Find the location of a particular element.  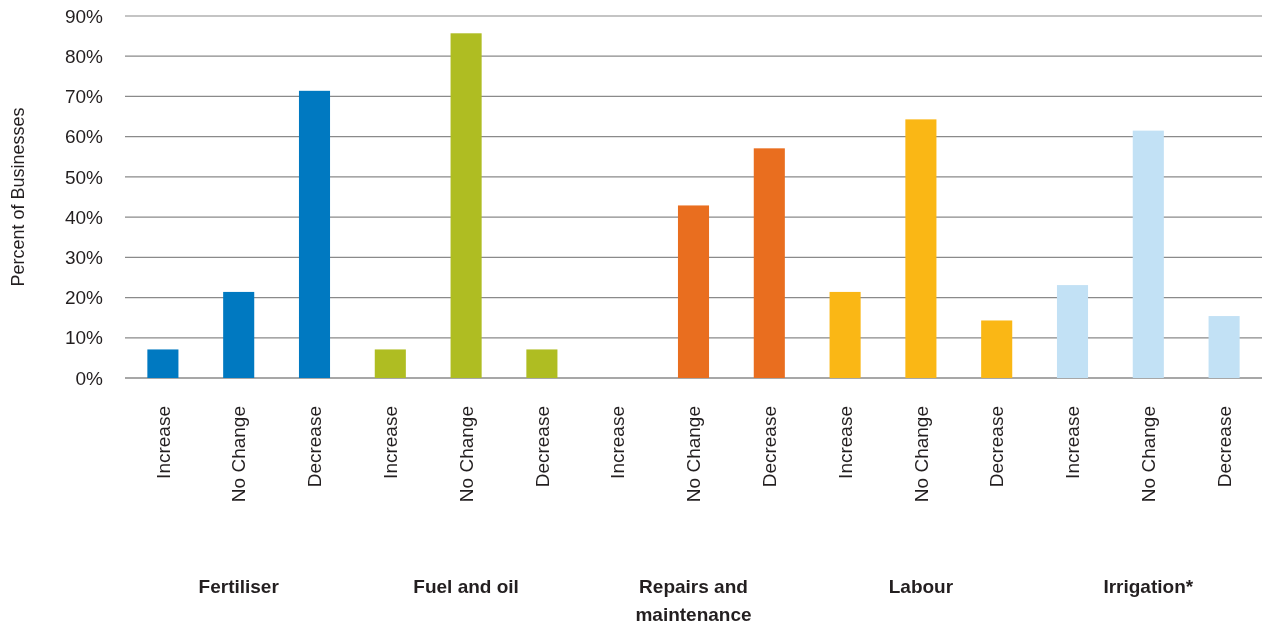

text: Fertiliser is located at coordinates (239, 586).